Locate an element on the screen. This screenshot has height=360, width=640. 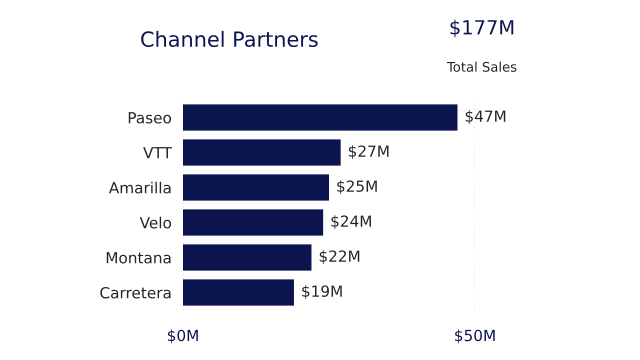
x-tick-label: $0M is located at coordinates (183, 336).